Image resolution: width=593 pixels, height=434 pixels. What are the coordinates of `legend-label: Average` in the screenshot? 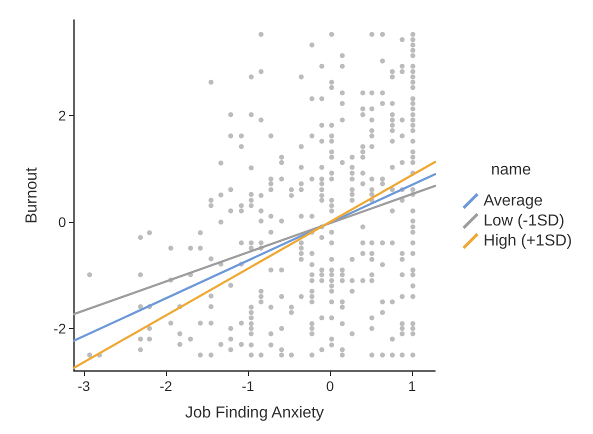 It's located at (513, 201).